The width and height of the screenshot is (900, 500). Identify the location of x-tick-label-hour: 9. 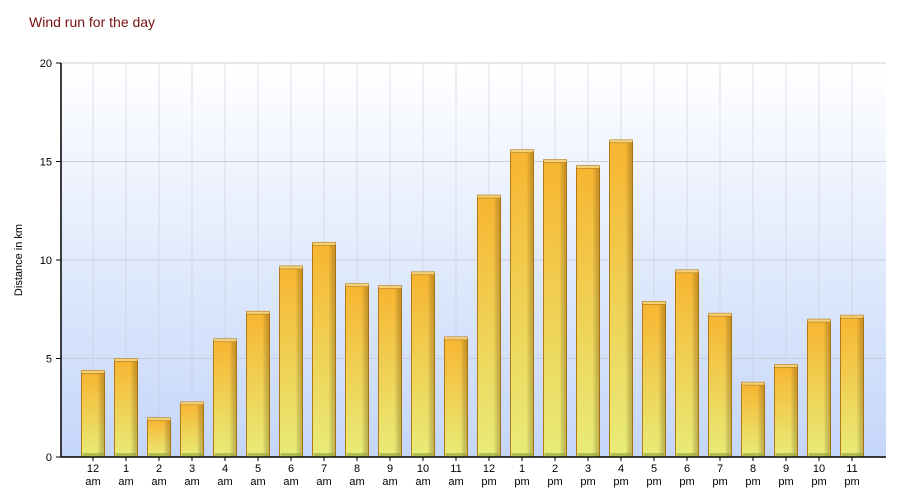
(390, 469).